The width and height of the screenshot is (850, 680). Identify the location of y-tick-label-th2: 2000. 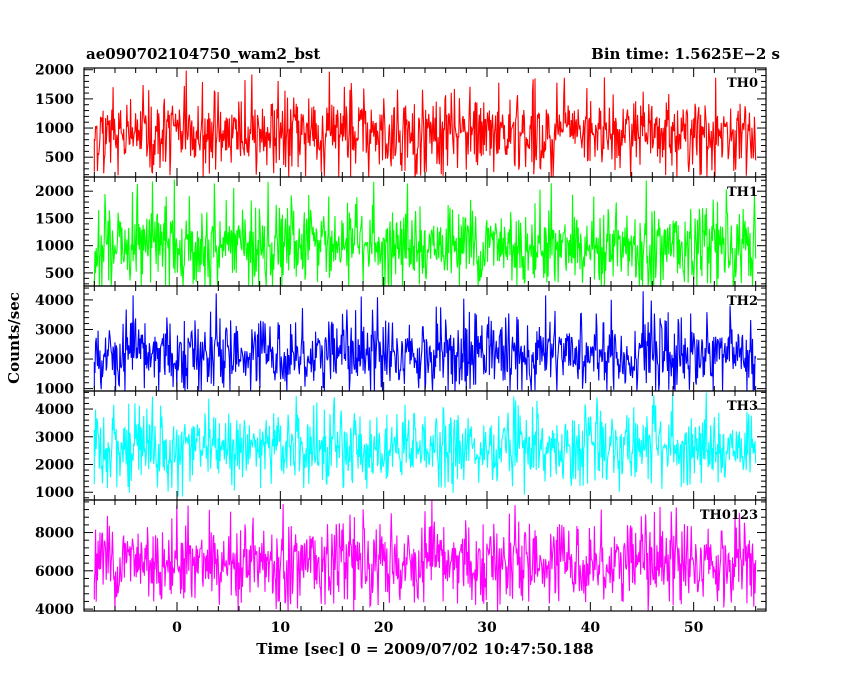
(54, 360).